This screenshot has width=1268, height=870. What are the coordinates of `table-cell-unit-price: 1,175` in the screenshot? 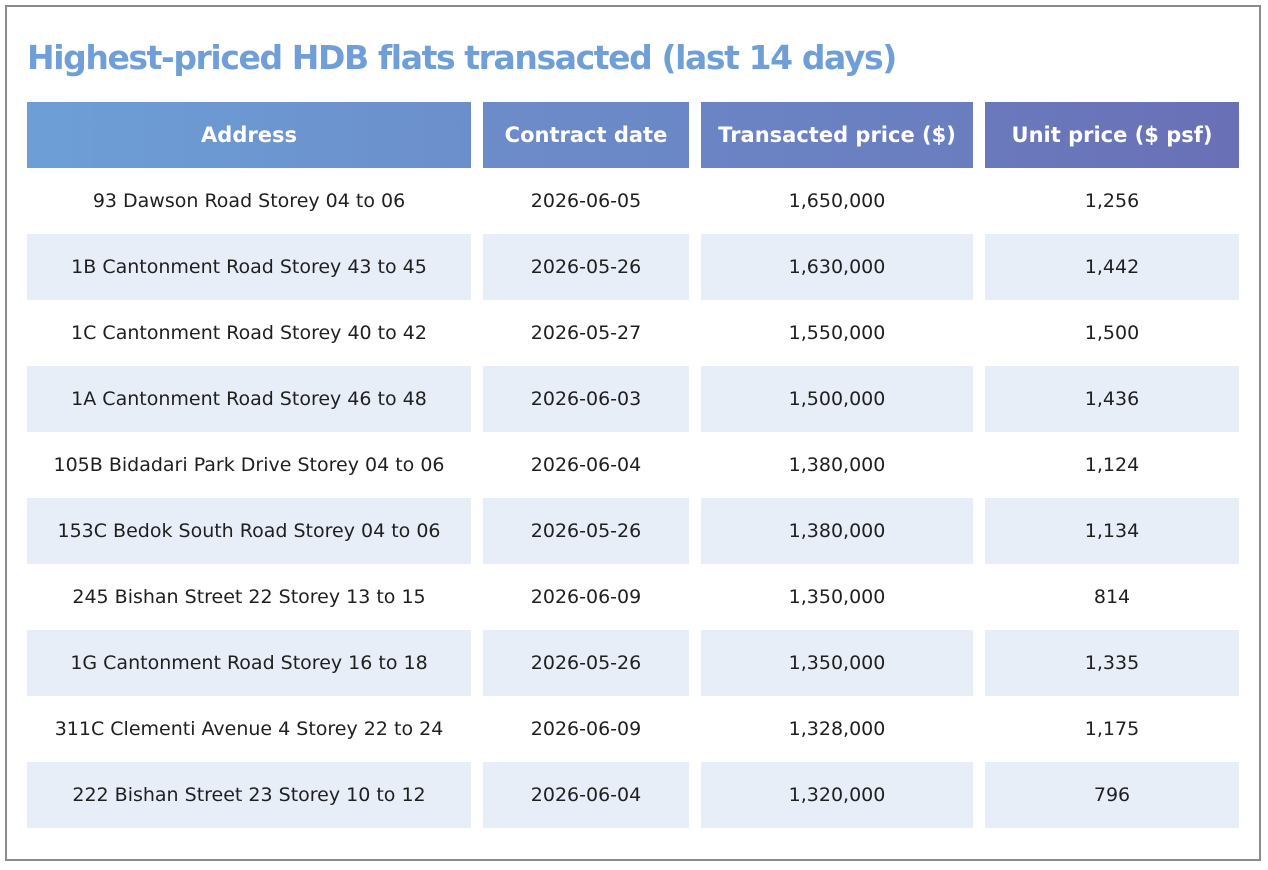 It's located at (1112, 729).